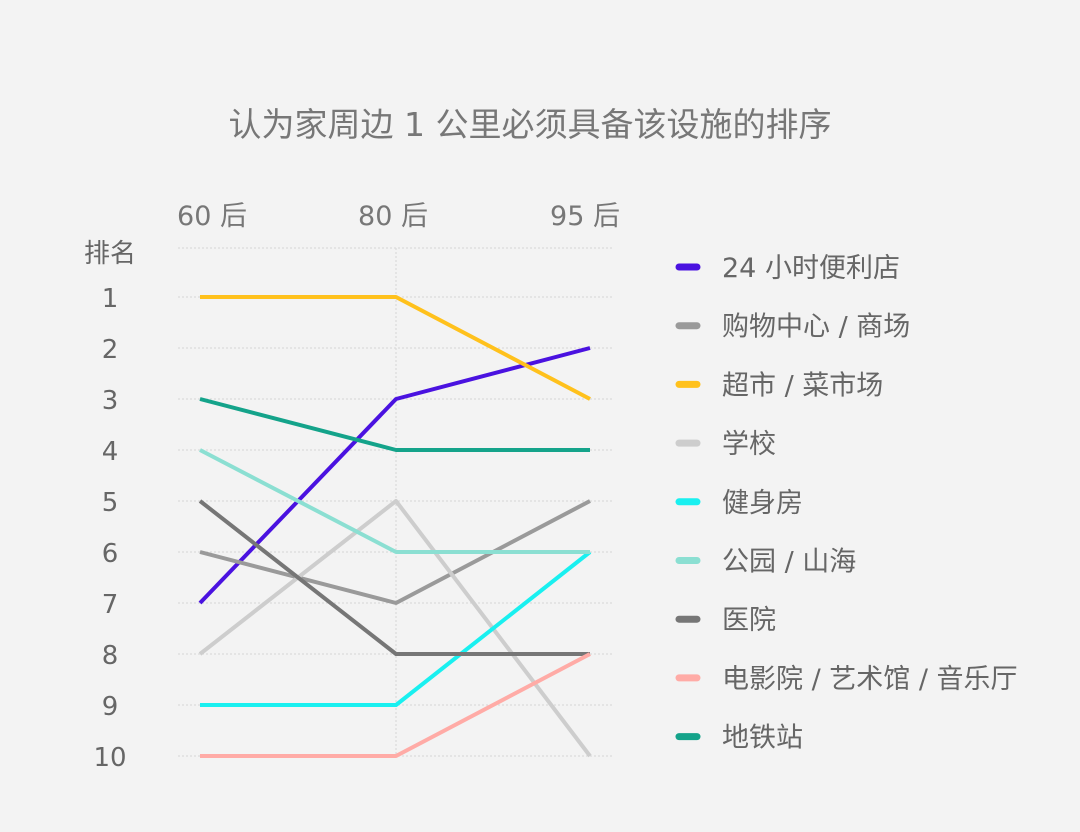  Describe the element at coordinates (109, 758) in the screenshot. I see `rank-label-10: 10` at that location.